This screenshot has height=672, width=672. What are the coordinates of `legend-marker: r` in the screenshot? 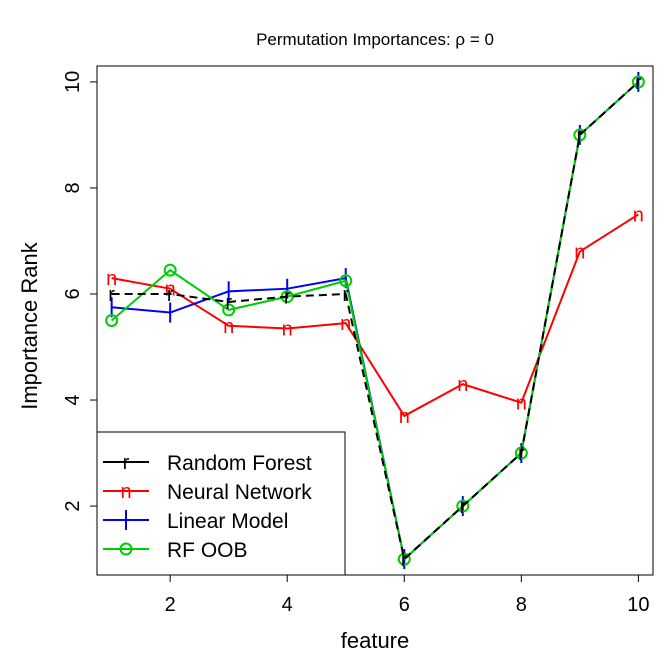 It's located at (126, 463).